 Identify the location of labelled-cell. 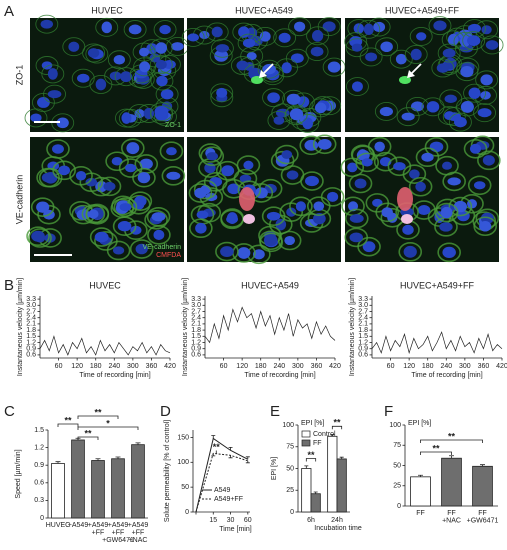
(247, 199).